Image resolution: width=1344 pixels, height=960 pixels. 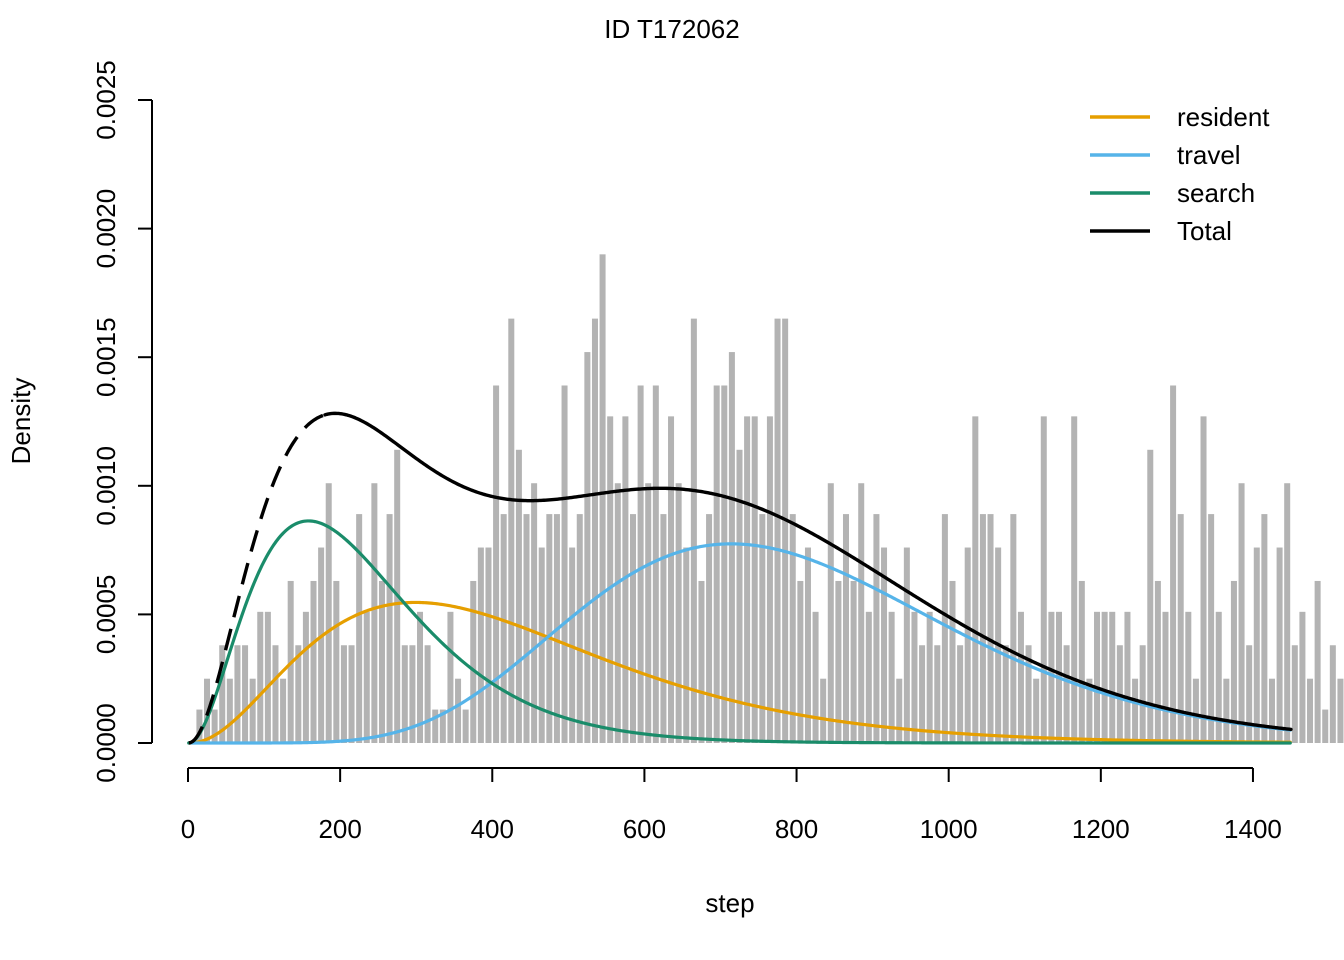 What do you see at coordinates (1209, 155) in the screenshot?
I see `legend-label: travel` at bounding box center [1209, 155].